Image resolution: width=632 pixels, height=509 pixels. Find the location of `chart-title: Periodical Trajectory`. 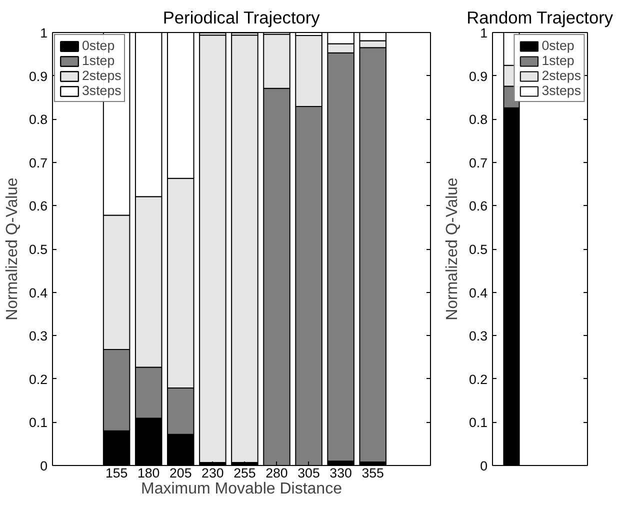

chart-title: Periodical Trajectory is located at coordinates (241, 18).